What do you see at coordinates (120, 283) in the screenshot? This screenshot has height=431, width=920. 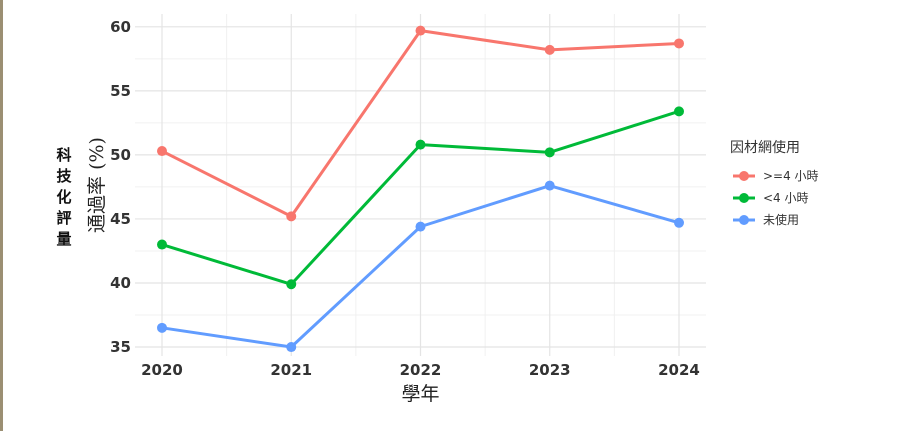 I see `y-tick-label: 40` at bounding box center [120, 283].